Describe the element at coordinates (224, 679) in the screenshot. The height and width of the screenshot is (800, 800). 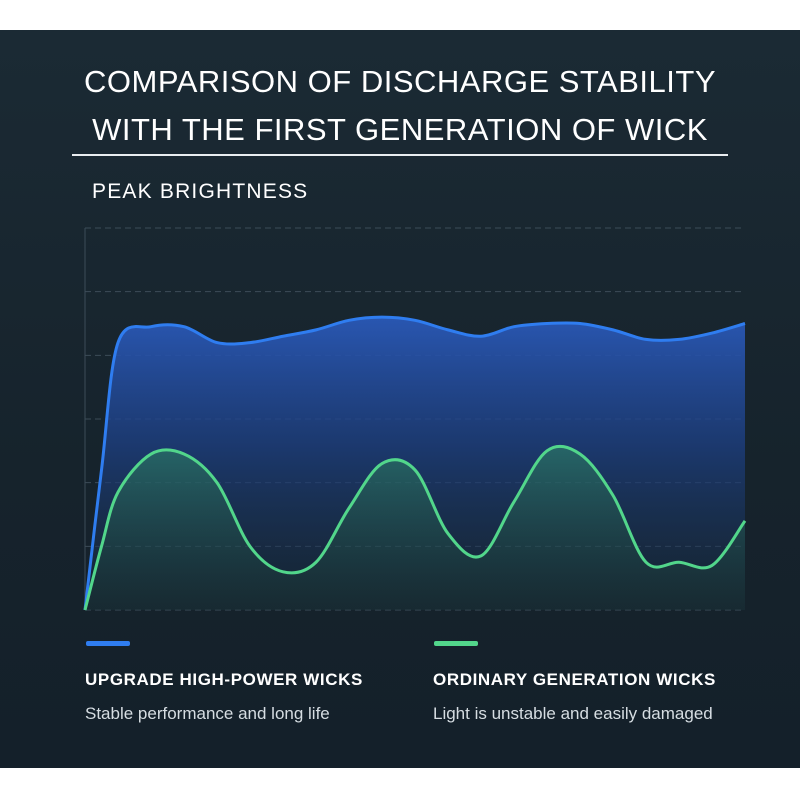
I see `legend-title-upgrade: UPGRADE HIGH-POWER WICKS` at that location.